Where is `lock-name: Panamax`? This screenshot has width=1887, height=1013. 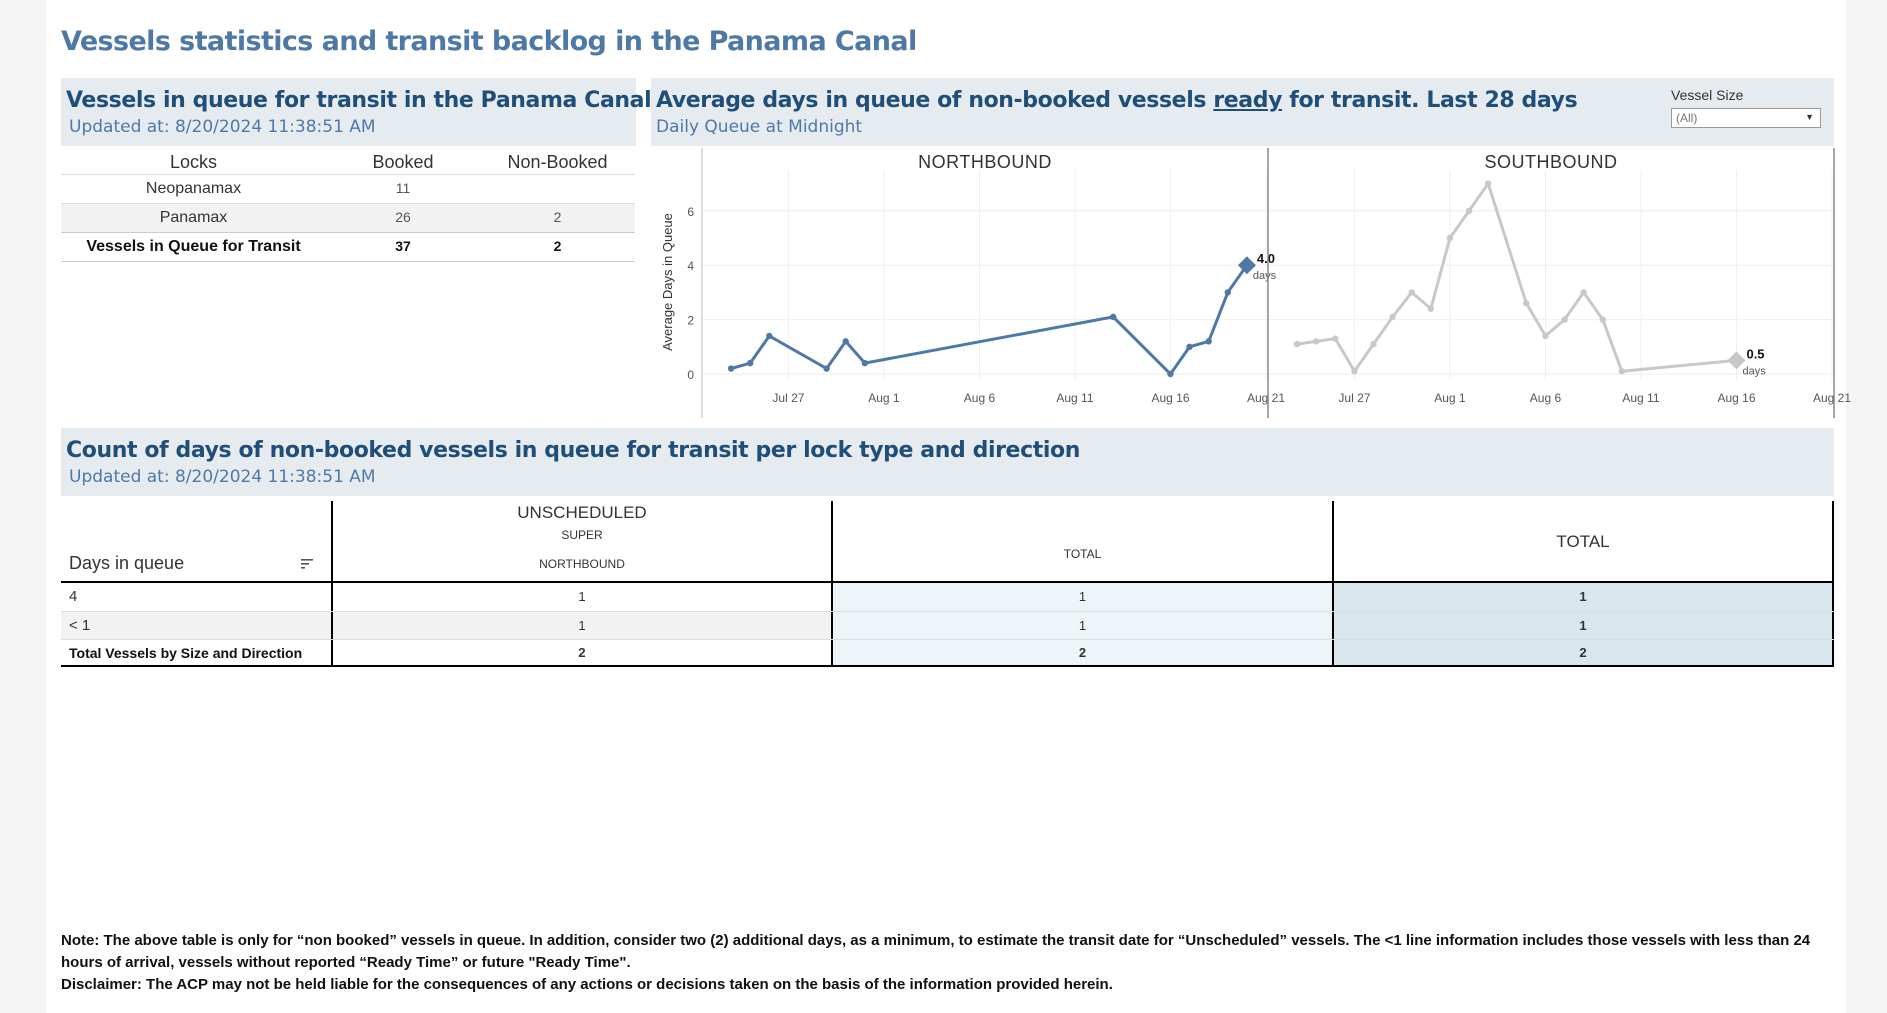 lock-name: Panamax is located at coordinates (193, 217).